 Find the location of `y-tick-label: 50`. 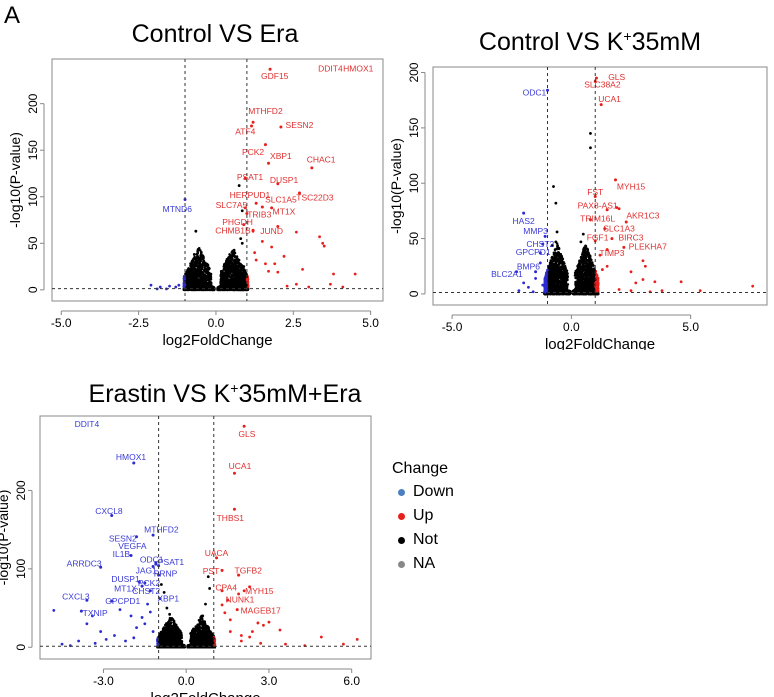

y-tick-label: 50 is located at coordinates (33, 243).